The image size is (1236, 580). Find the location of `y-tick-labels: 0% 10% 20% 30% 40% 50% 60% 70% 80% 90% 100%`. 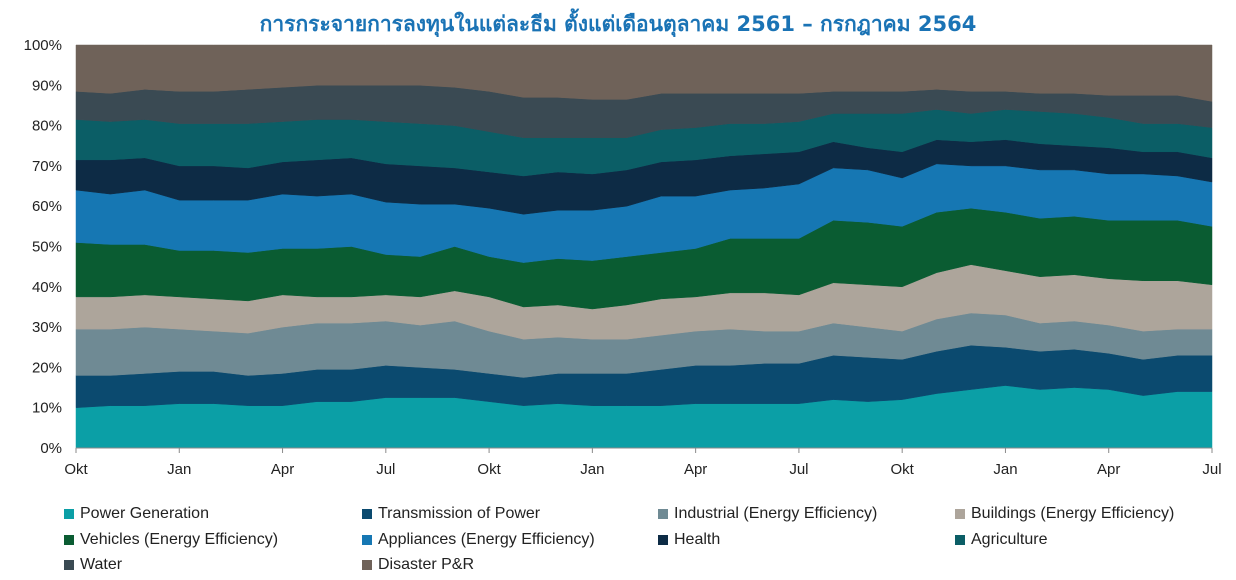

y-tick-labels: 0% 10% 20% 30% 40% 50% 60% 70% 80% 90% 100% is located at coordinates (43, 247).